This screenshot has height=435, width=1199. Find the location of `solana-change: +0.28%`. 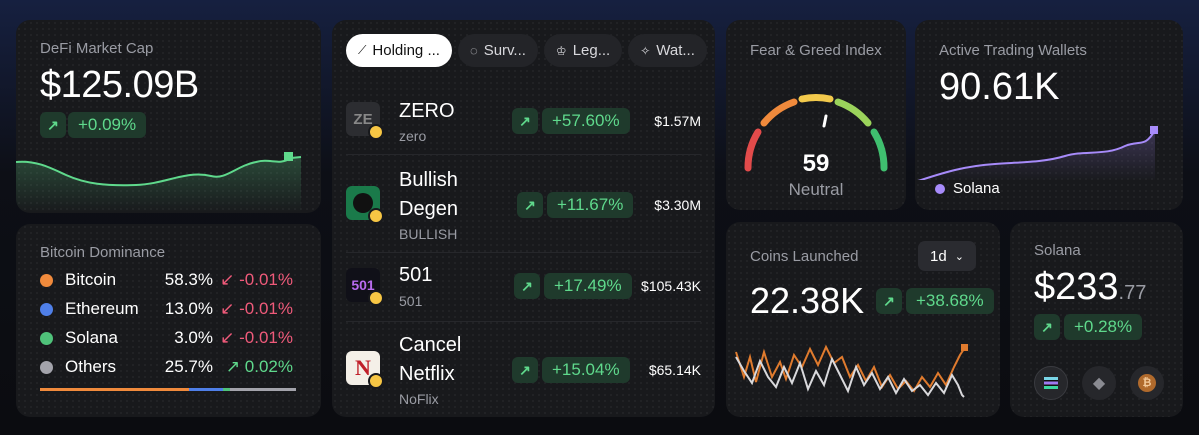

solana-change: +0.28% is located at coordinates (1103, 327).